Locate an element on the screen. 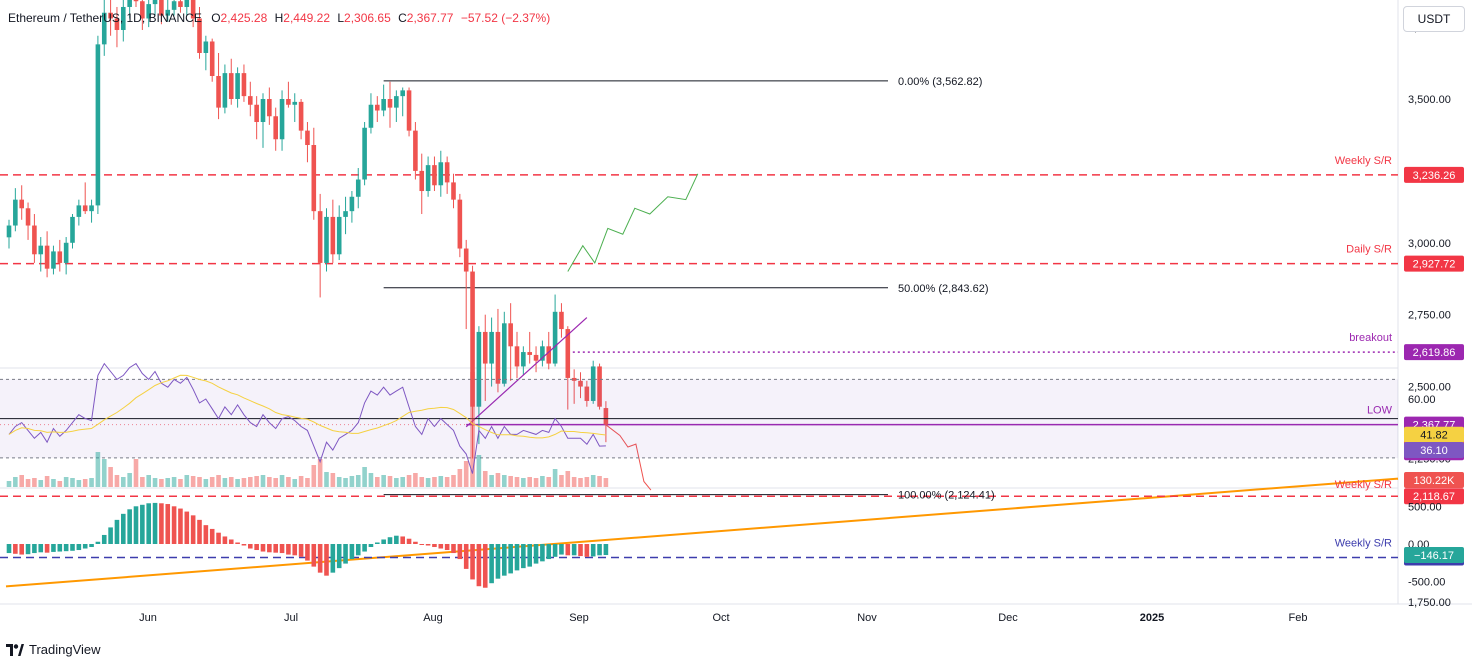  wedge-trendline is located at coordinates (526, 372).